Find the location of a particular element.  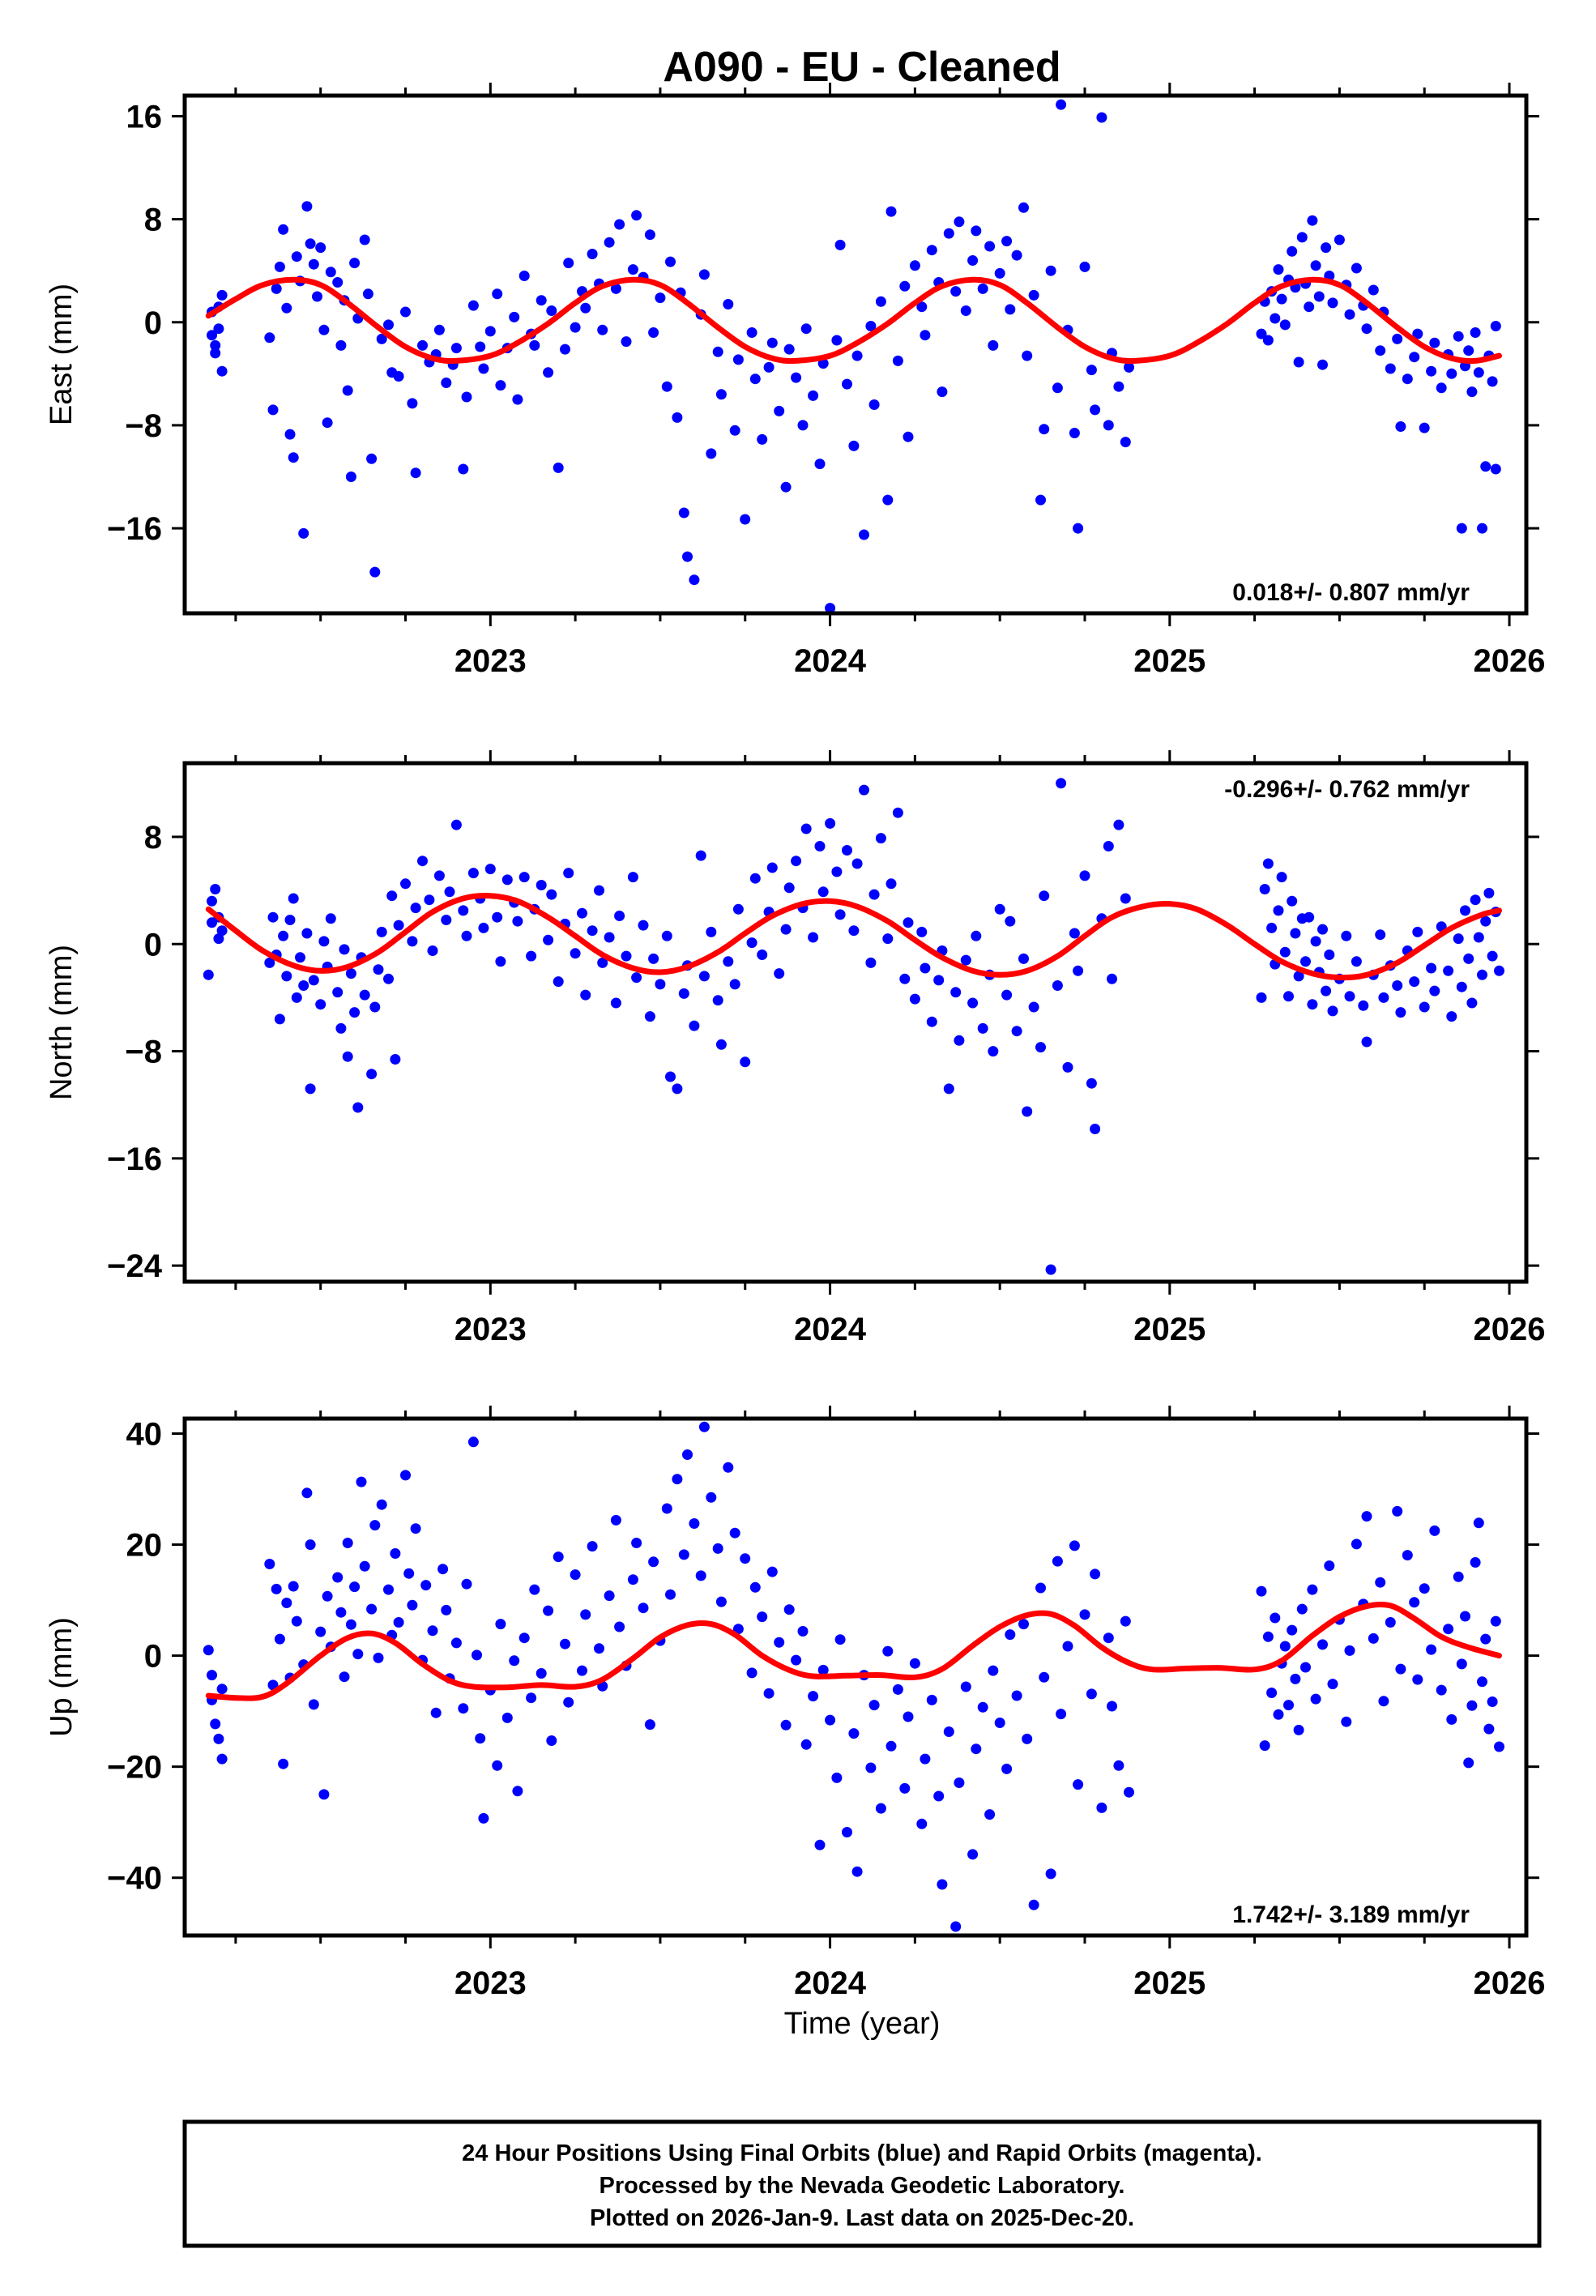

caption-frame is located at coordinates (862, 2183).